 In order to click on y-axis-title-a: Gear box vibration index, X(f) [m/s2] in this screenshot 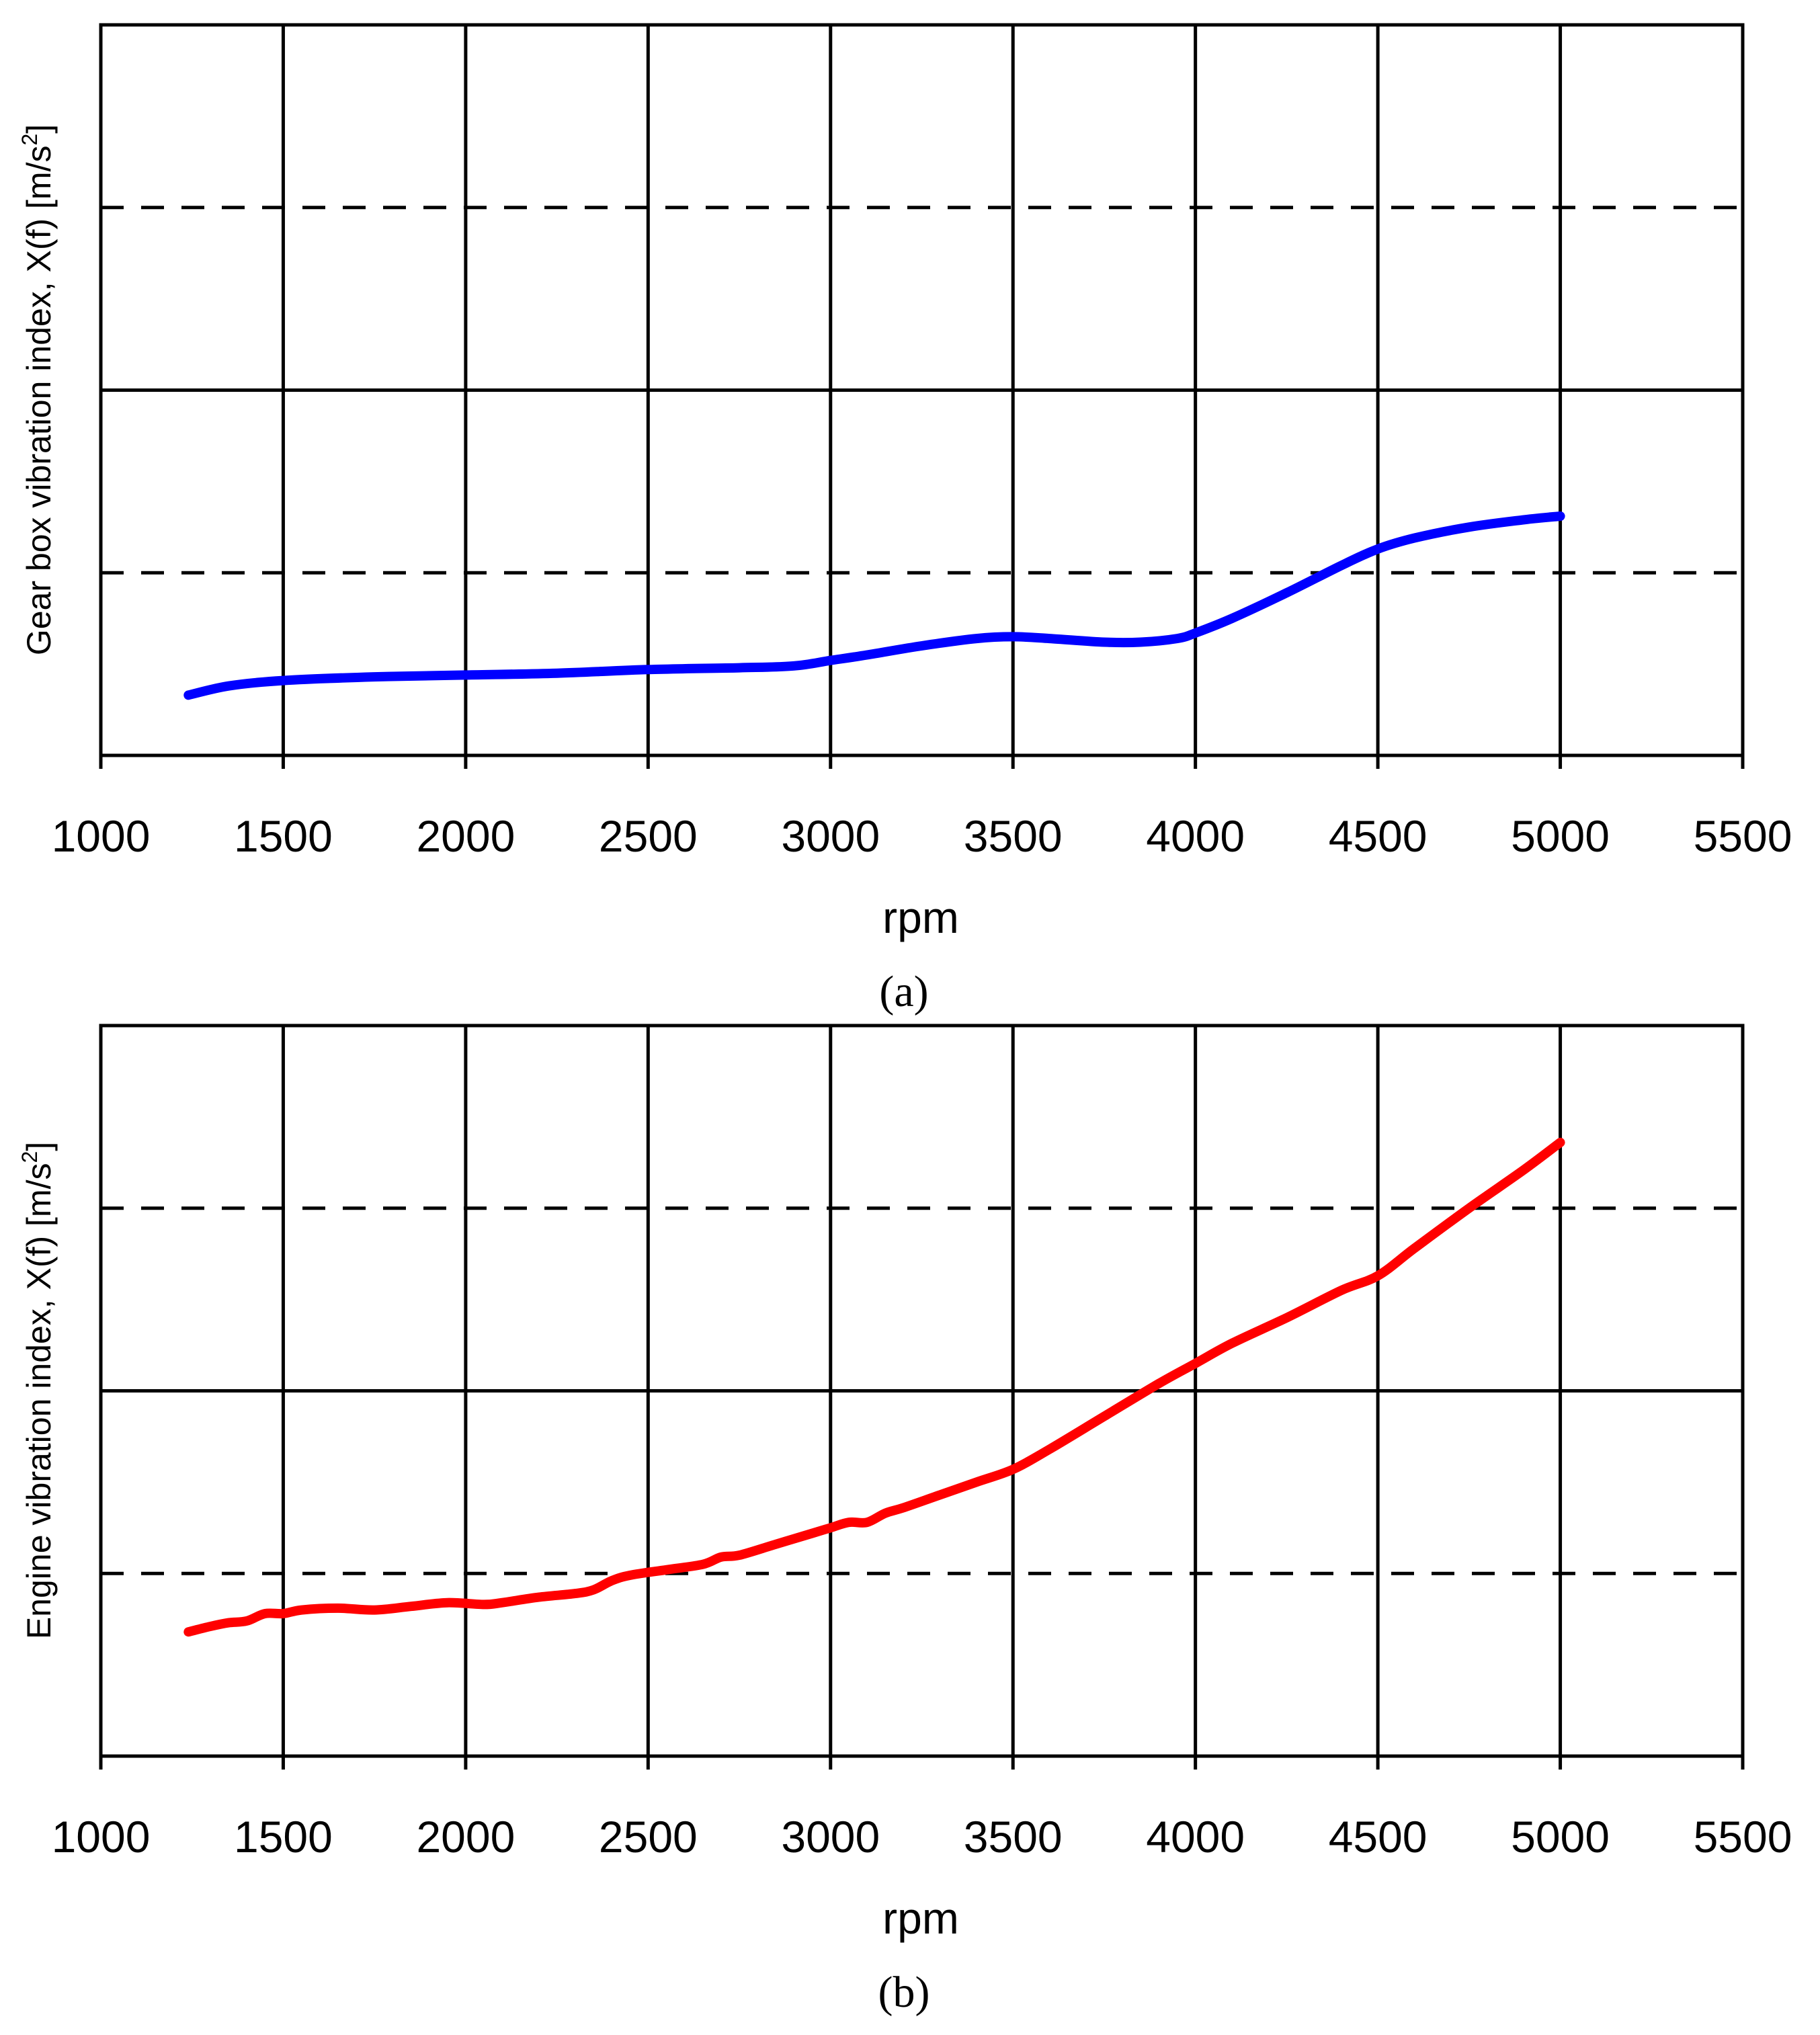, I will do `click(38, 389)`.